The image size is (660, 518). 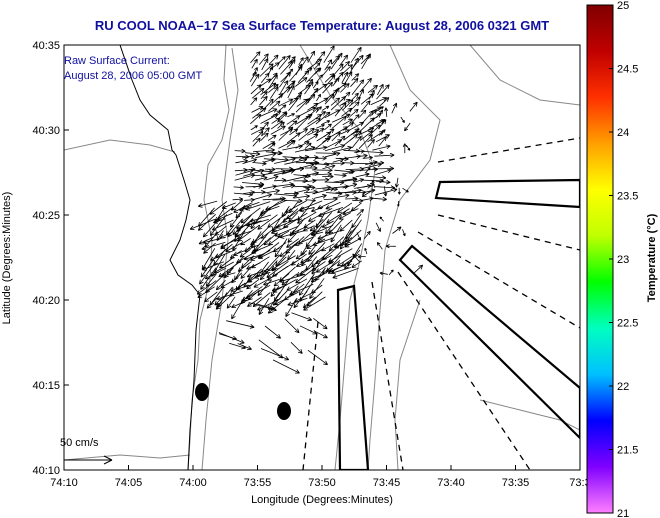 I want to click on x-tick-label: 73:45, so click(x=387, y=483).